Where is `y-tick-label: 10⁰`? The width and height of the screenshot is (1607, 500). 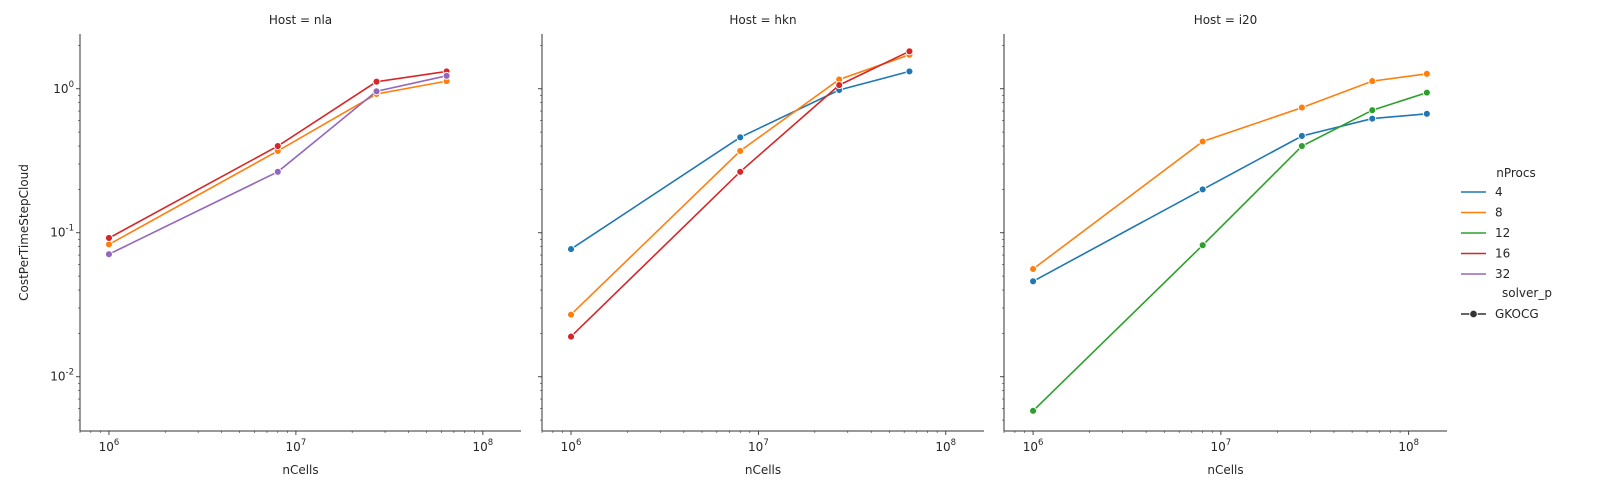
y-tick-label: 10⁰ is located at coordinates (63, 88).